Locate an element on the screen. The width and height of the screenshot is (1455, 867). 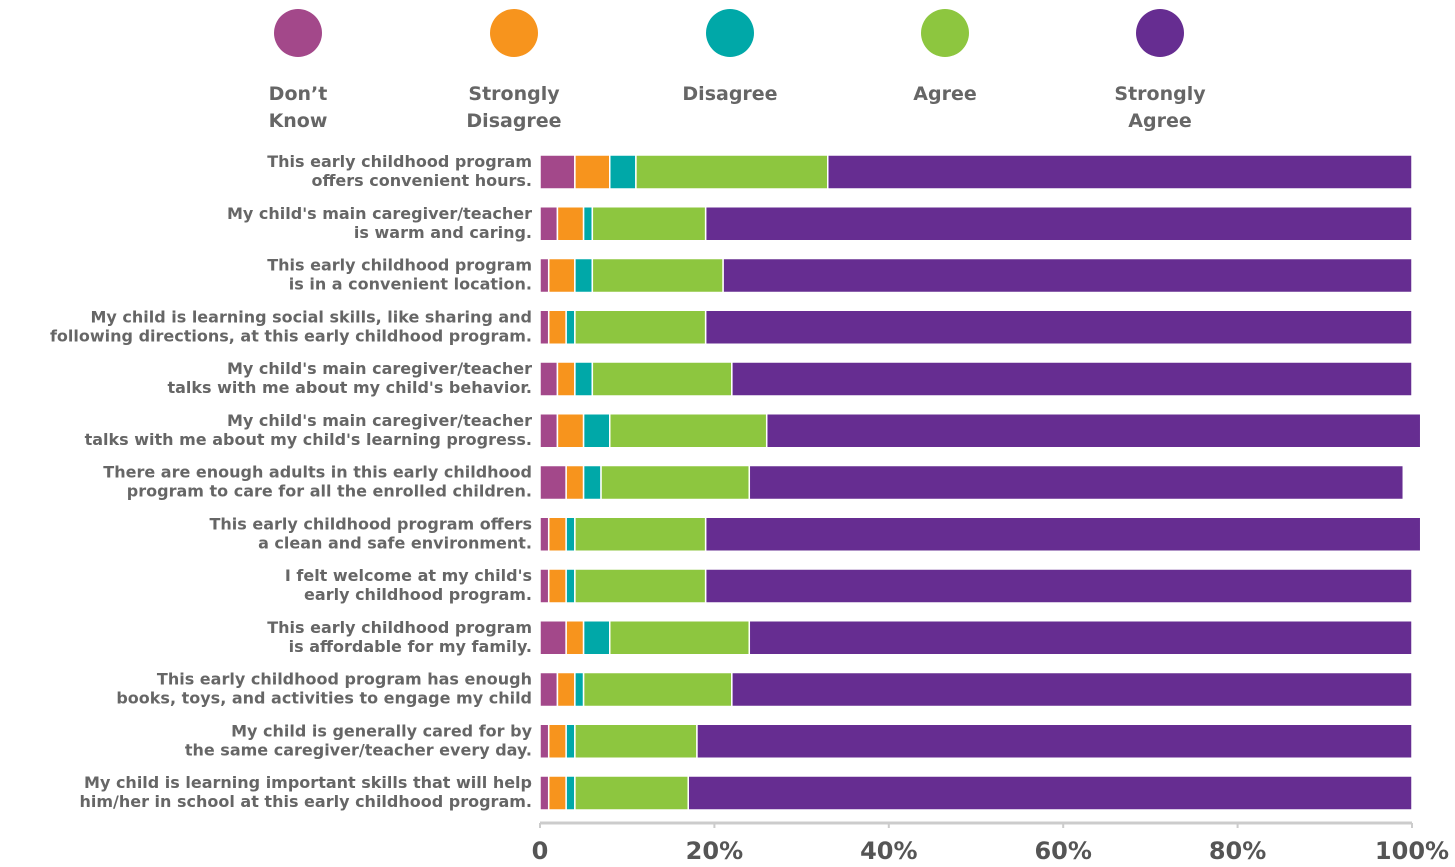
legend-label: Agree is located at coordinates (945, 94).